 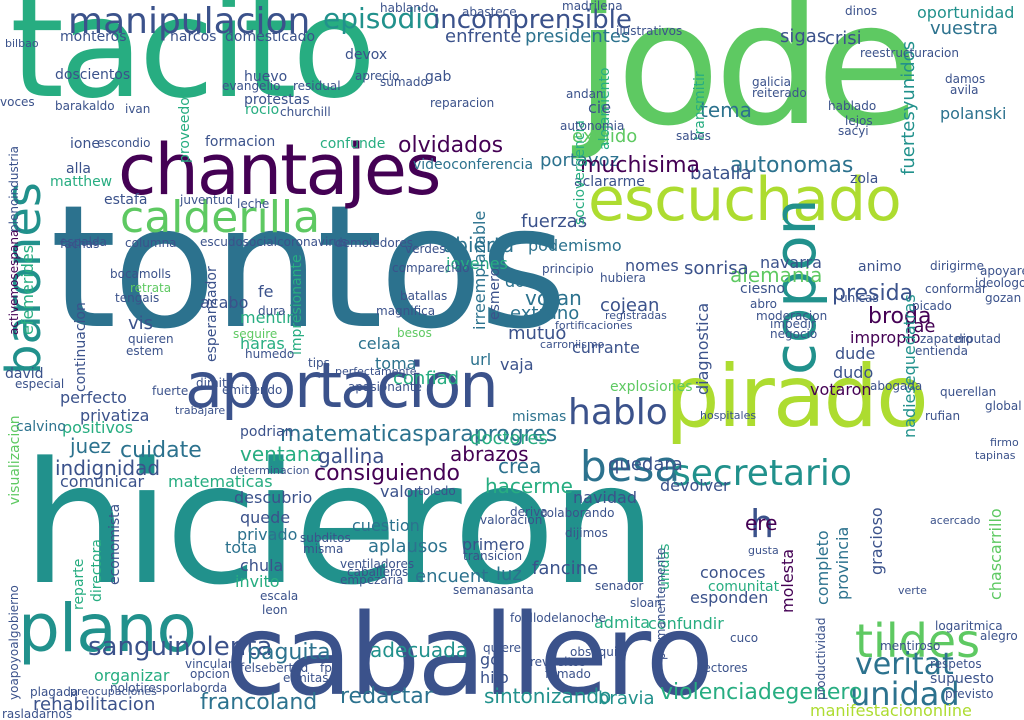 What do you see at coordinates (387, 473) in the screenshot?
I see `word-consiguiendo: consiguiendo` at bounding box center [387, 473].